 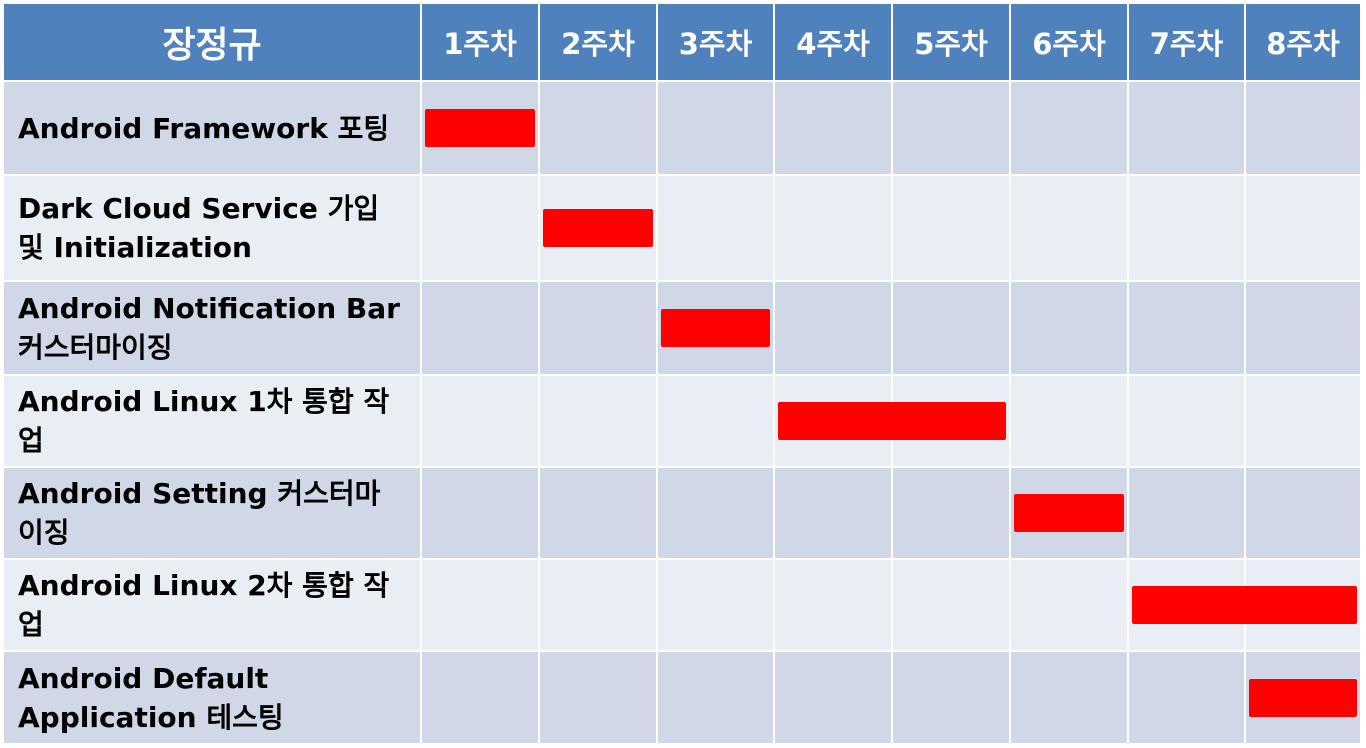 What do you see at coordinates (212, 128) in the screenshot?
I see `task-label: Android Framework 포팅` at bounding box center [212, 128].